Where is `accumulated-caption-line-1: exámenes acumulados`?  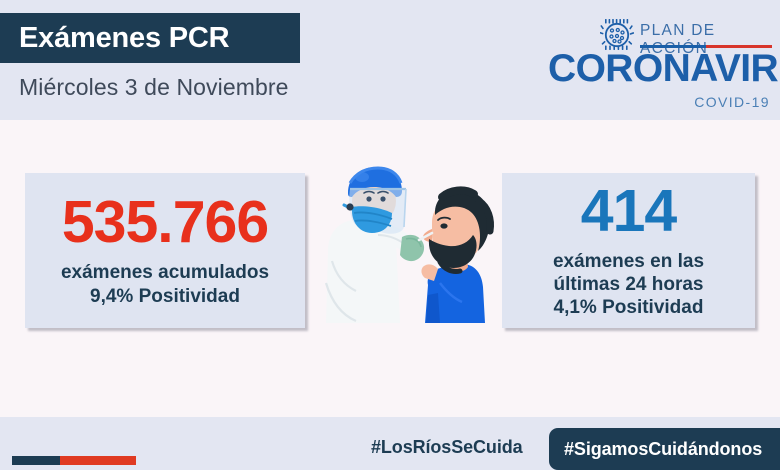
accumulated-caption-line-1: exámenes acumulados is located at coordinates (165, 273).